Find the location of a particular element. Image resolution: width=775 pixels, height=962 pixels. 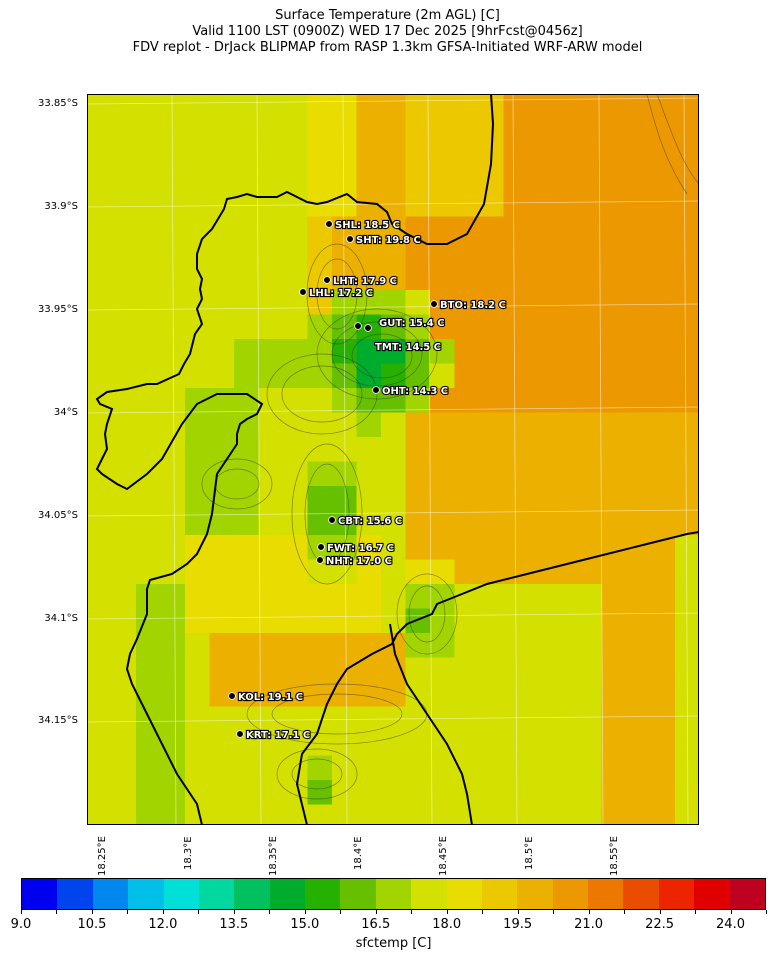

y-tick-label: 34.1°S is located at coordinates (61, 618).